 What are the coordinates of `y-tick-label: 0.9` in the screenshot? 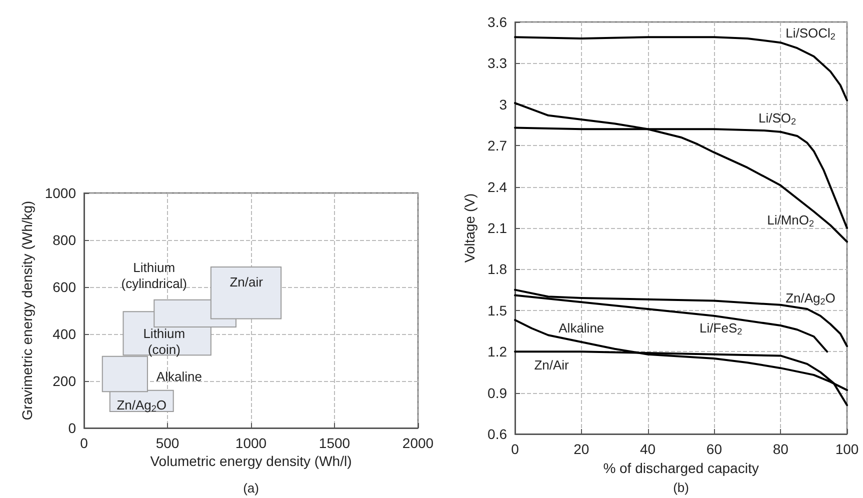 It's located at (498, 392).